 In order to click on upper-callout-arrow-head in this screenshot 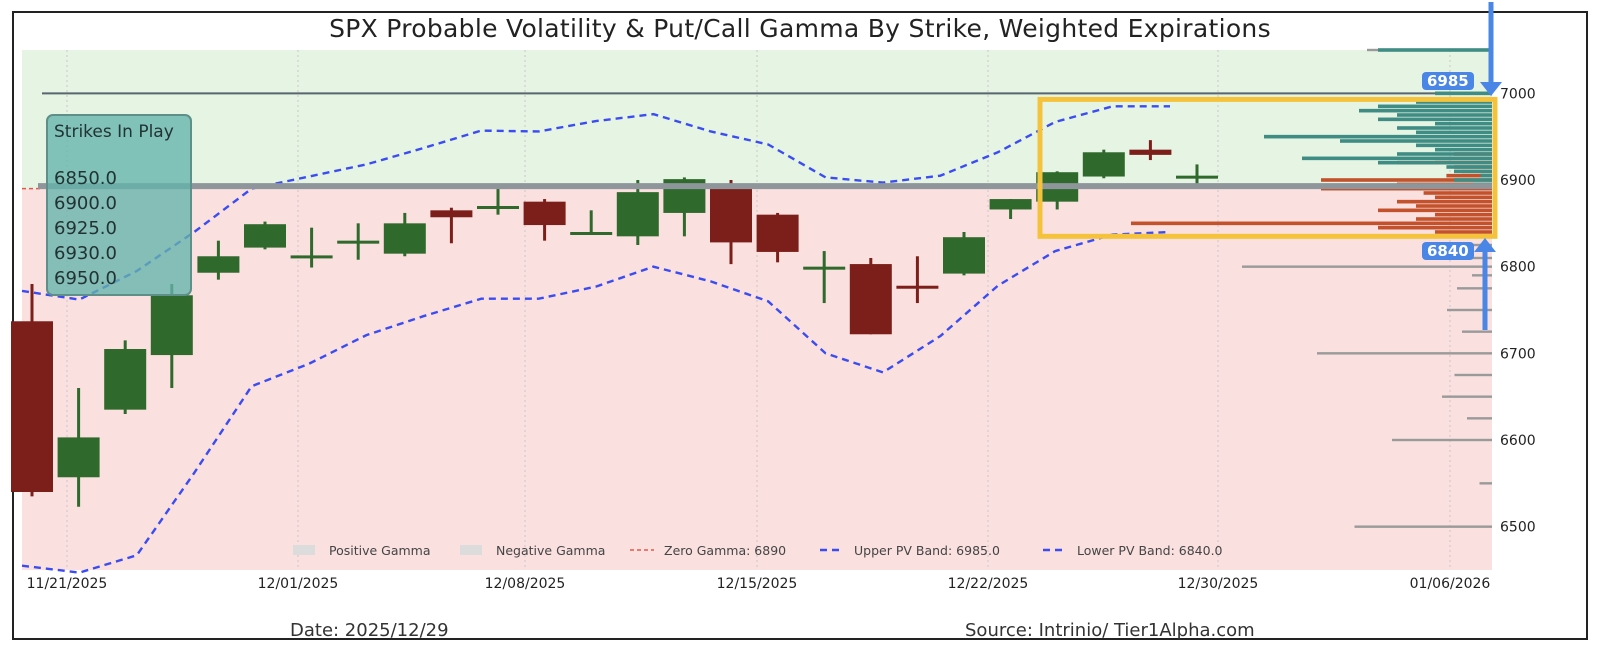, I will do `click(1491, 89)`.